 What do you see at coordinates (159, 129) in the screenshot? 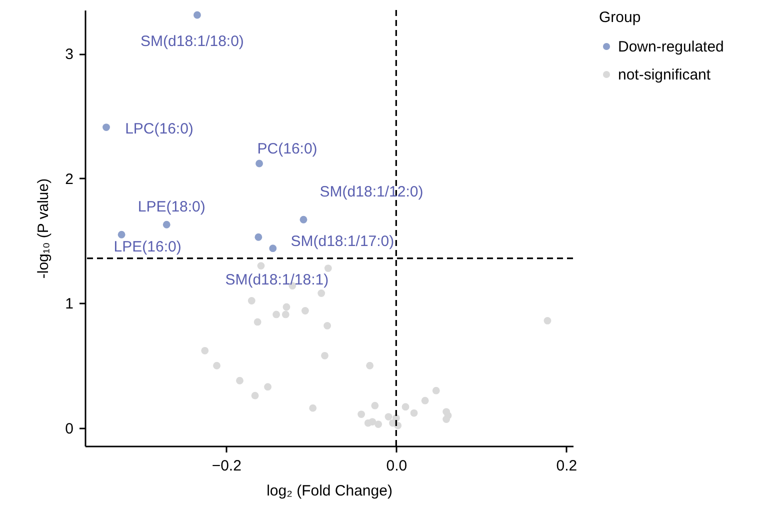
I see `annotation: LPC(16:0)` at bounding box center [159, 129].